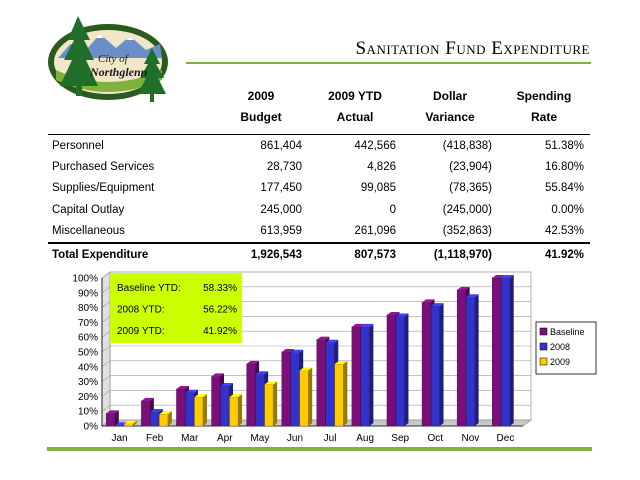 The width and height of the screenshot is (640, 480). Describe the element at coordinates (91, 427) in the screenshot. I see `y-tick-label: 0%` at that location.